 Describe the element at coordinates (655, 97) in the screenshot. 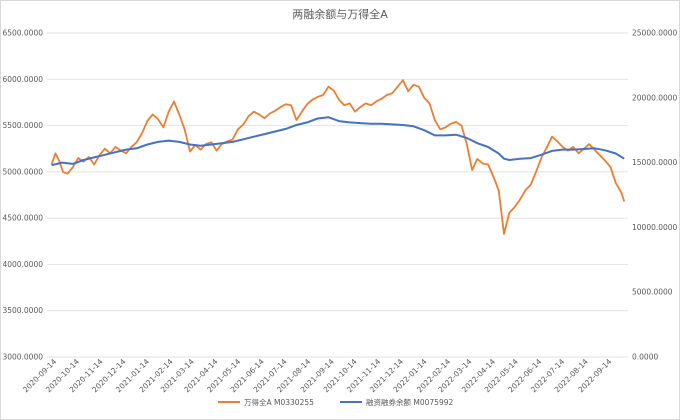

I see `right-tick-label: 20000.0000` at that location.